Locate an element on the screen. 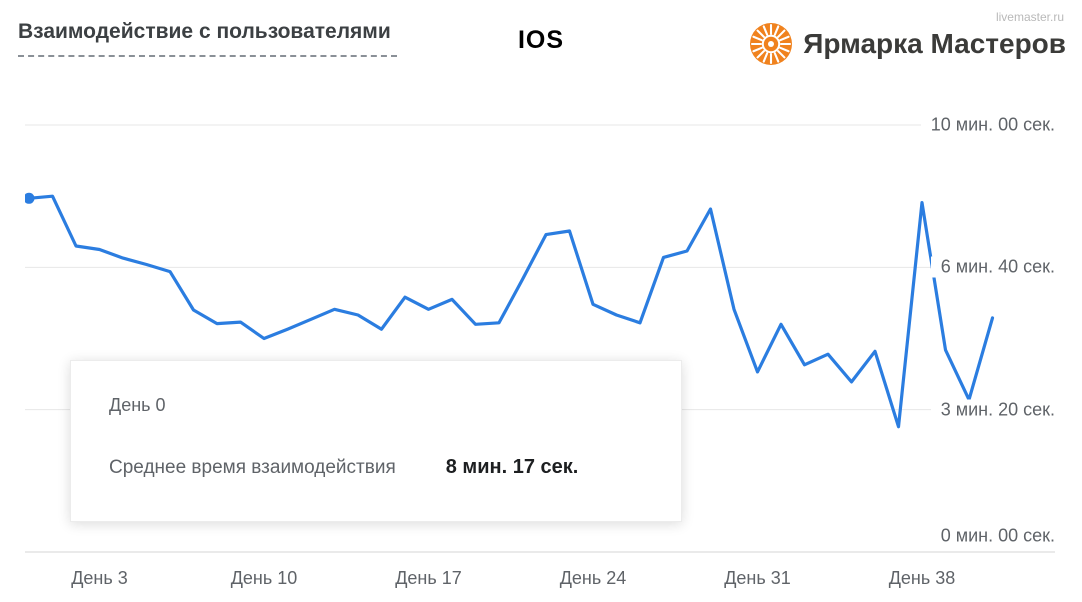 This screenshot has height=602, width=1082. brand-logo: Ярмарка Мастеров is located at coordinates (907, 44).